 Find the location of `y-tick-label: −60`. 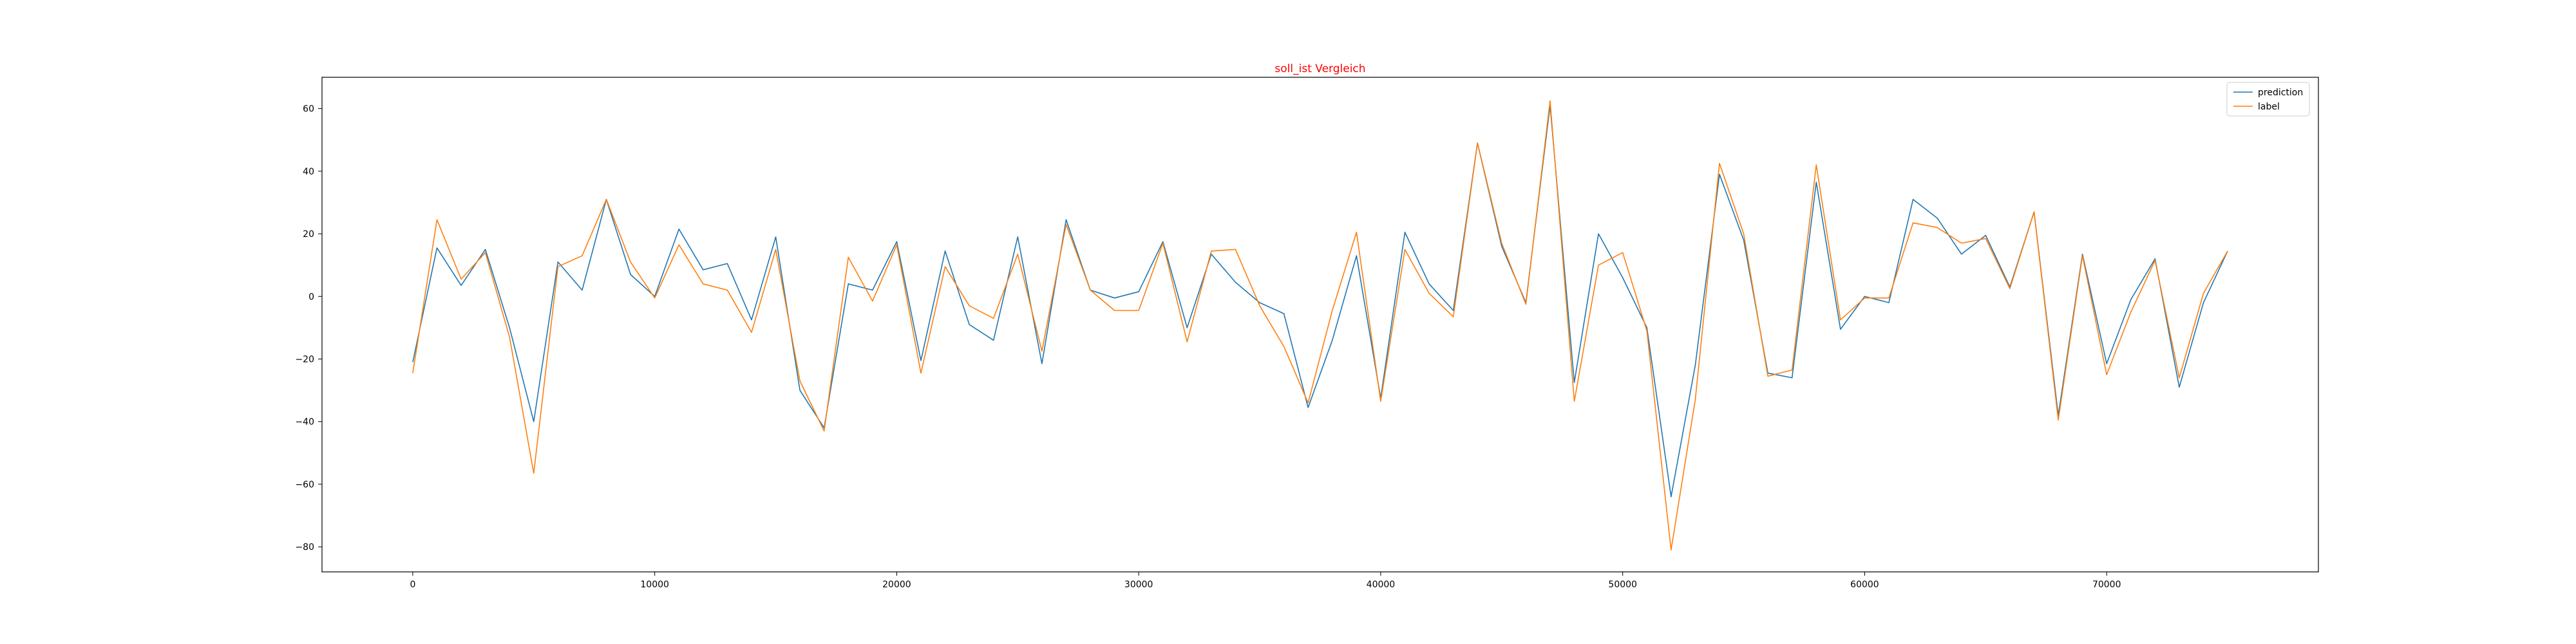

y-tick-label: −60 is located at coordinates (304, 485).